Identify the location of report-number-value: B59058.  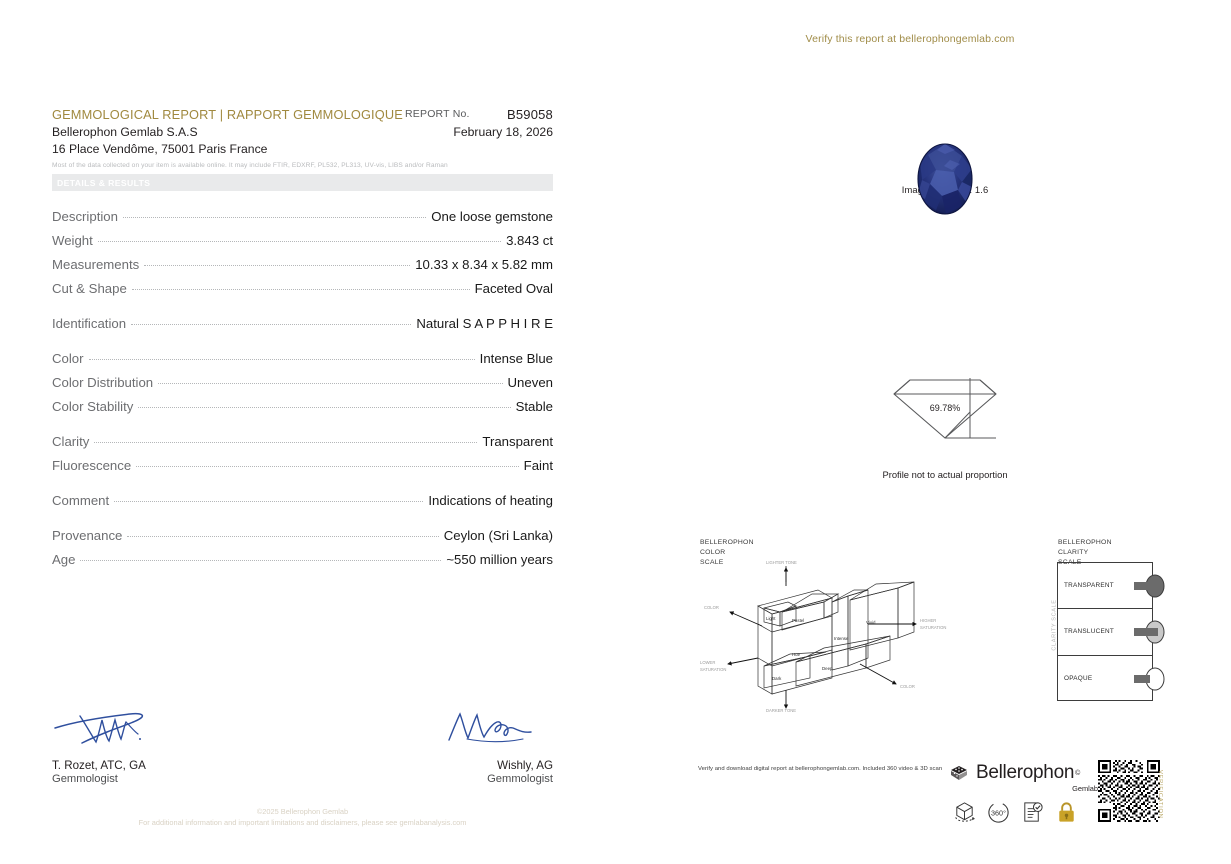
(529, 114).